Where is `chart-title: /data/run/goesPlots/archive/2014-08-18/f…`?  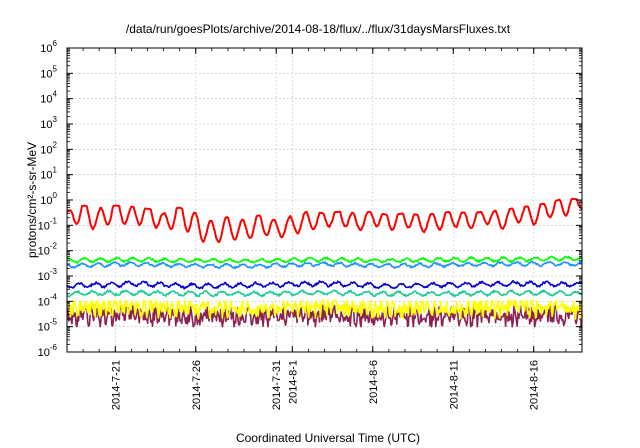 chart-title: /data/run/goesPlots/archive/2014-08-18/f… is located at coordinates (318, 29).